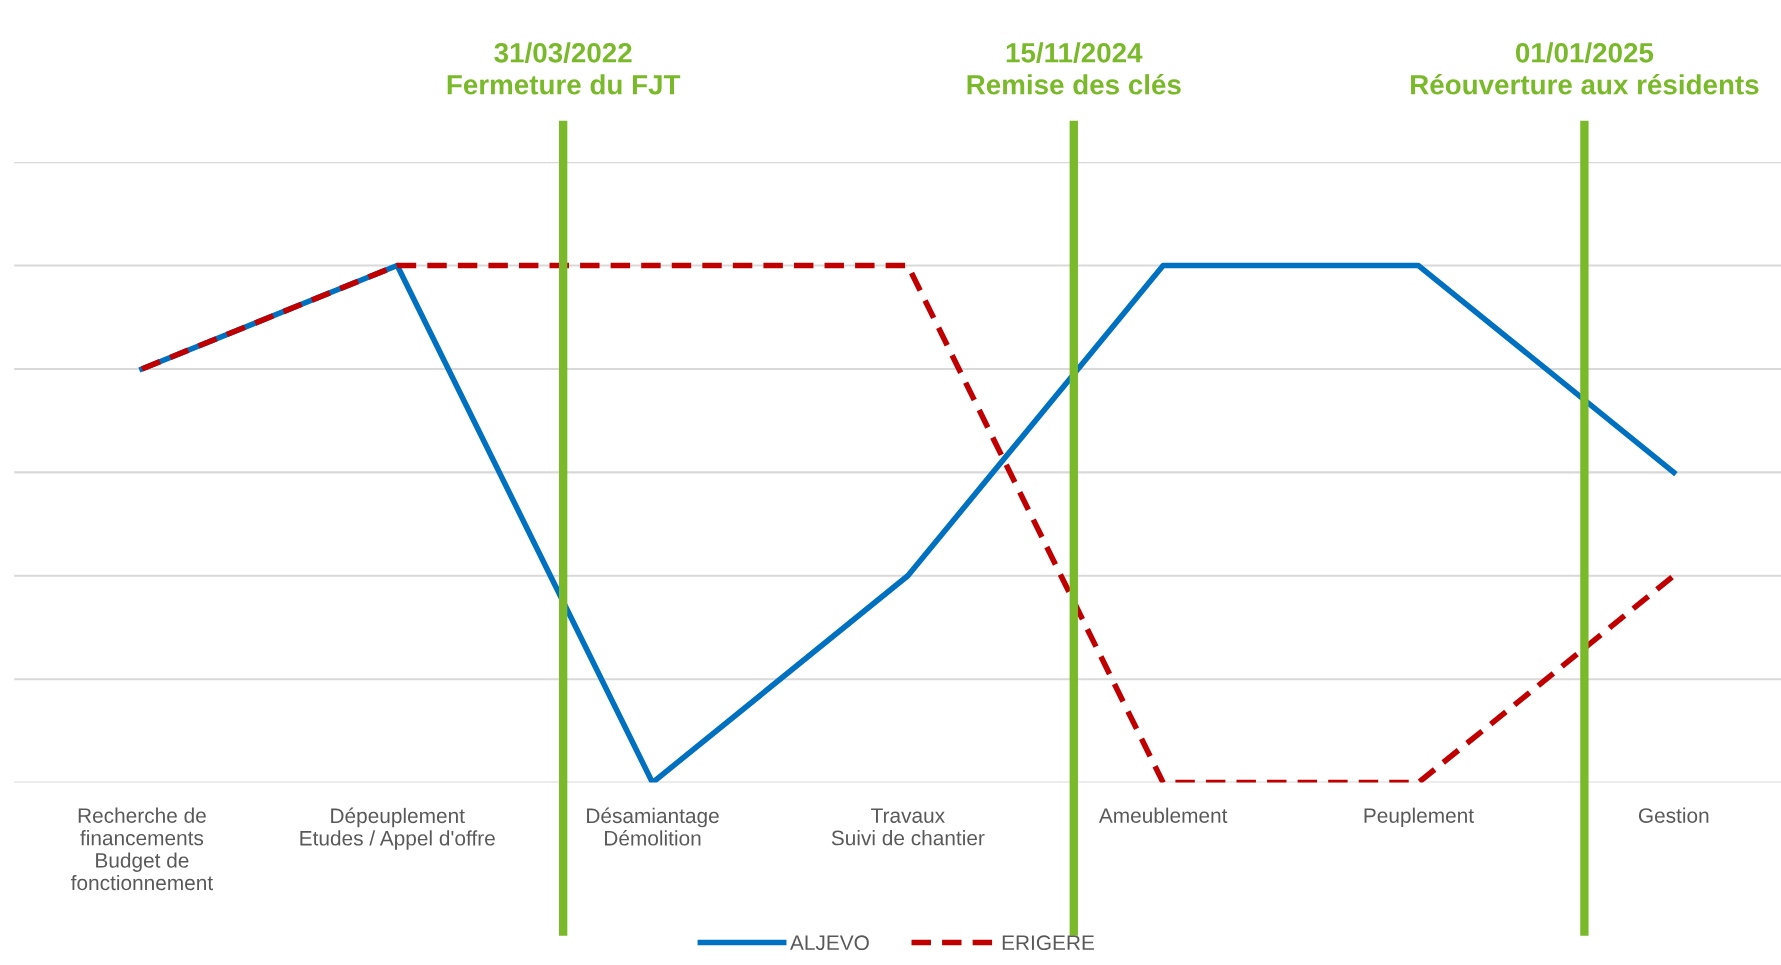 This screenshot has height=965, width=1781. I want to click on x-tick-label: Travaux Suivi de chantier, so click(908, 827).